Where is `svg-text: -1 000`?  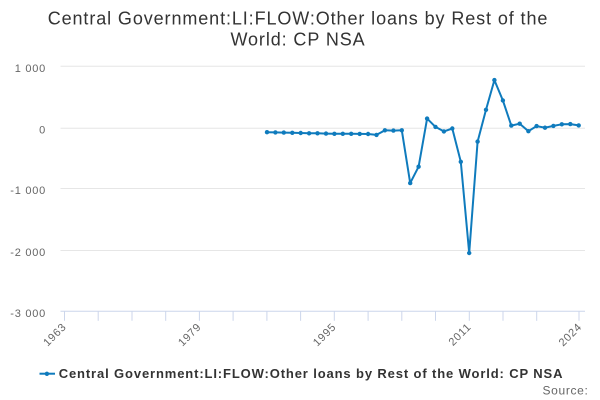
svg-text: -1 000 is located at coordinates (28, 191).